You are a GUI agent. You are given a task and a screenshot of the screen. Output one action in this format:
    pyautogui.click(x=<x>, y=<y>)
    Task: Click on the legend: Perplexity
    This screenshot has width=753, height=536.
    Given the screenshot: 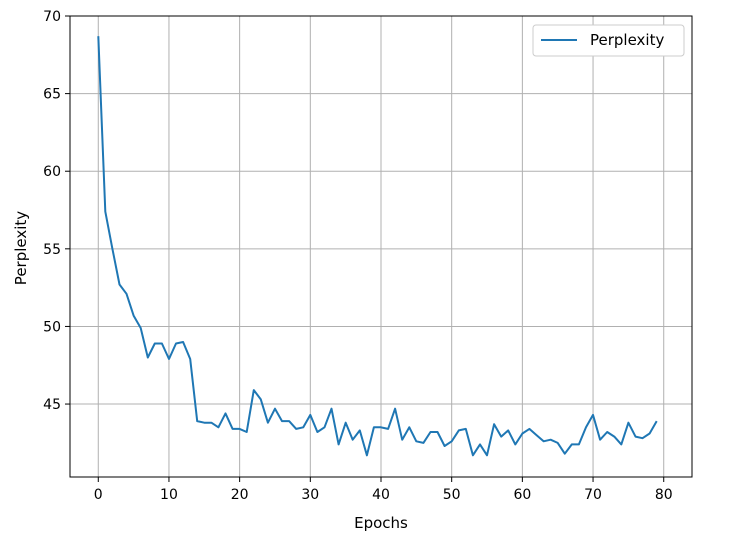 What is the action you would take?
    pyautogui.click(x=608, y=40)
    